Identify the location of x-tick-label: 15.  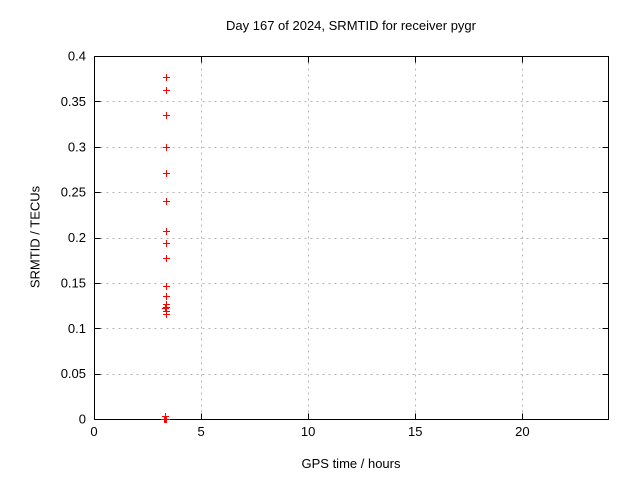
(415, 431).